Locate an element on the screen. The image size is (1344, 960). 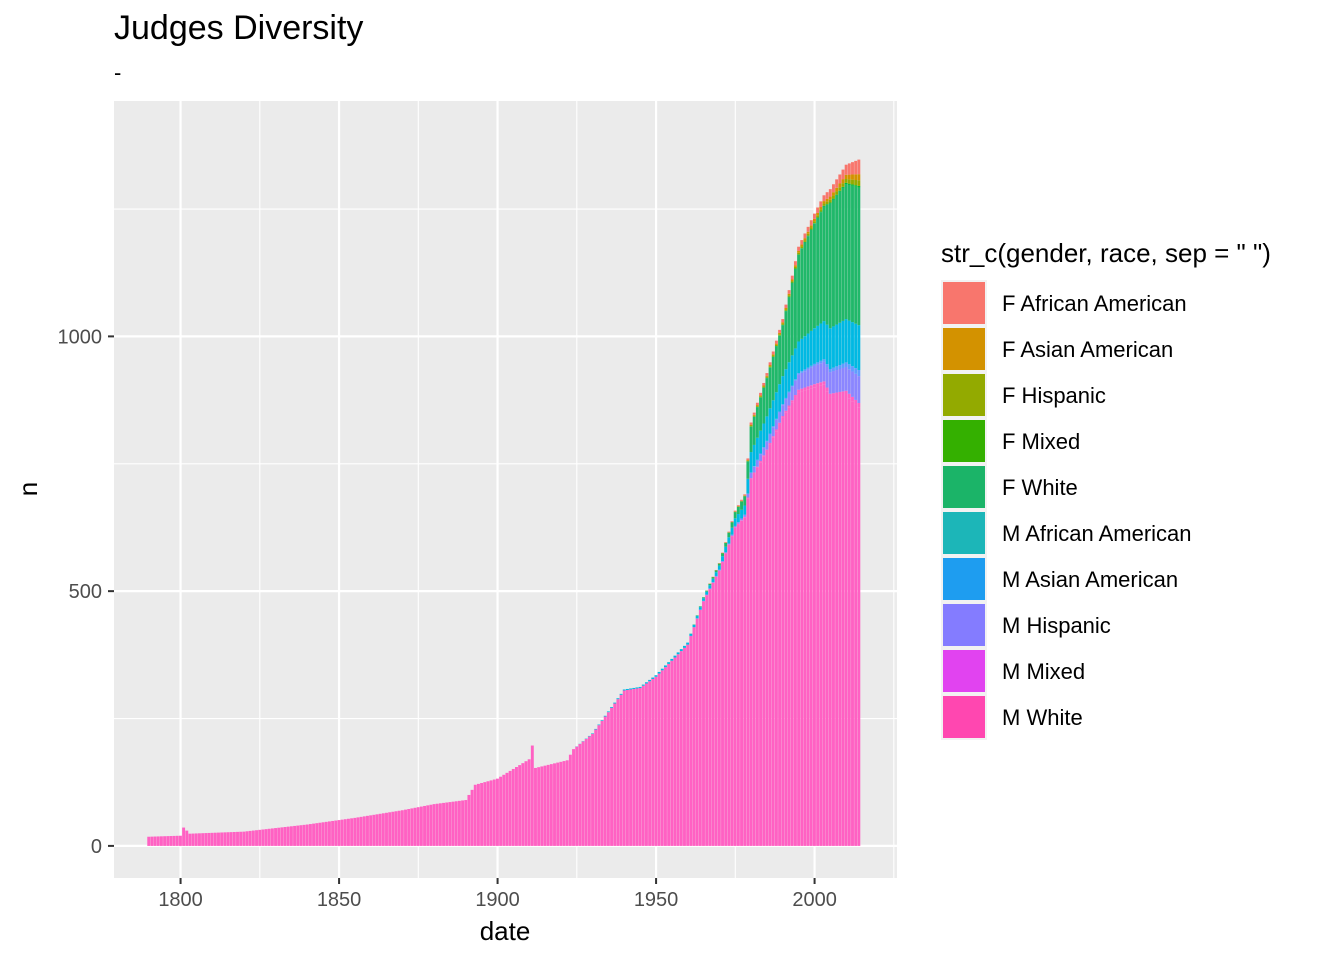
legend-label: M African American is located at coordinates (1097, 533).